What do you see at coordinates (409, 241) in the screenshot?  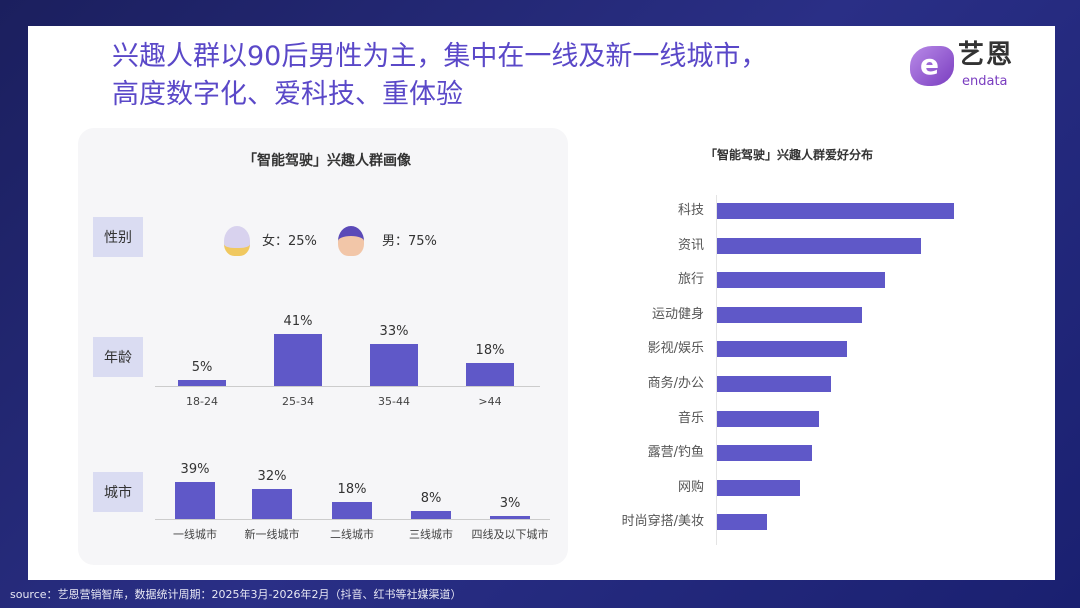 I see `male-share: 男：75%` at bounding box center [409, 241].